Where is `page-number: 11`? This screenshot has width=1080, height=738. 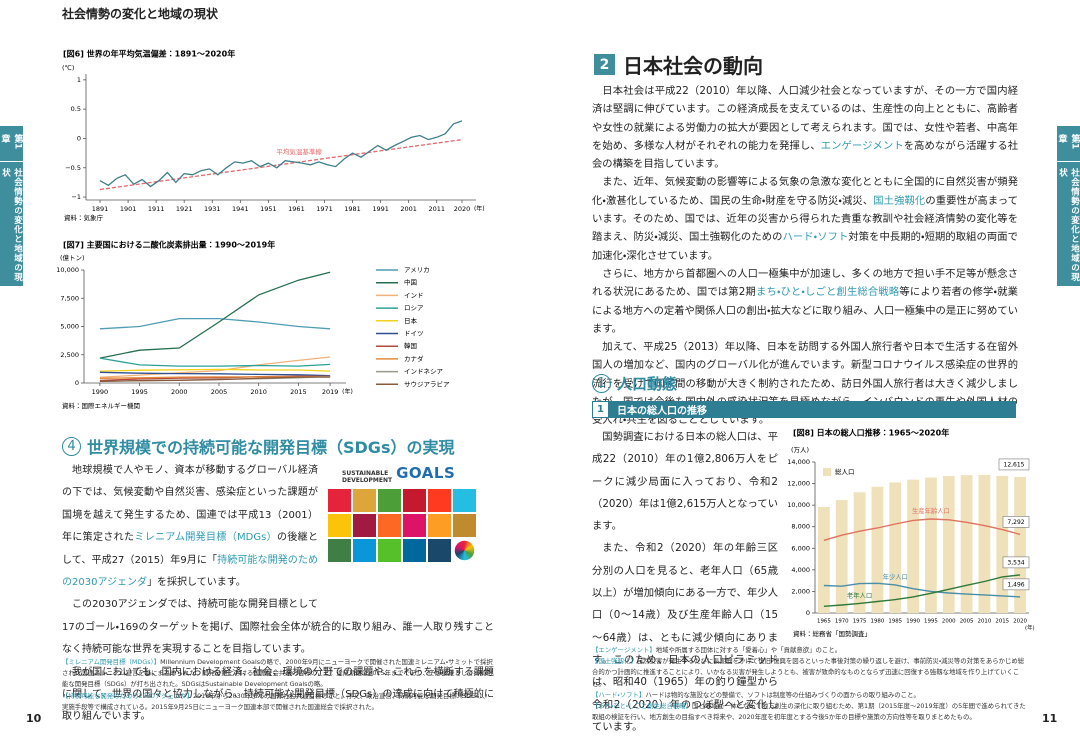 page-number: 11 is located at coordinates (1049, 718).